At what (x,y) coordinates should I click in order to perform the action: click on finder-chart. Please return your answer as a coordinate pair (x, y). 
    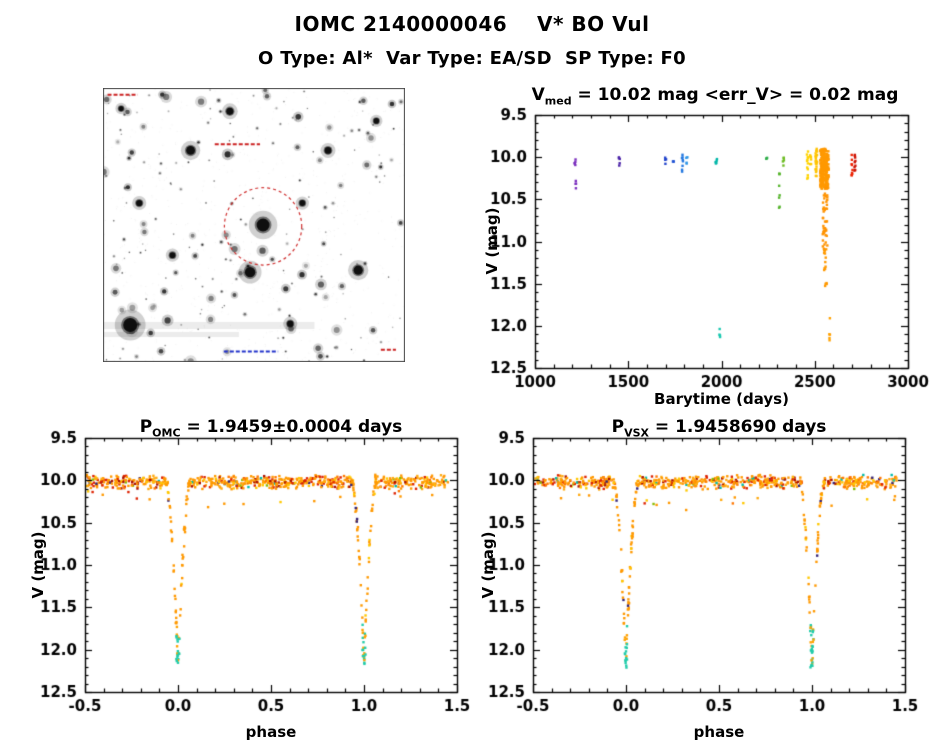
    Looking at the image, I should click on (254, 225).